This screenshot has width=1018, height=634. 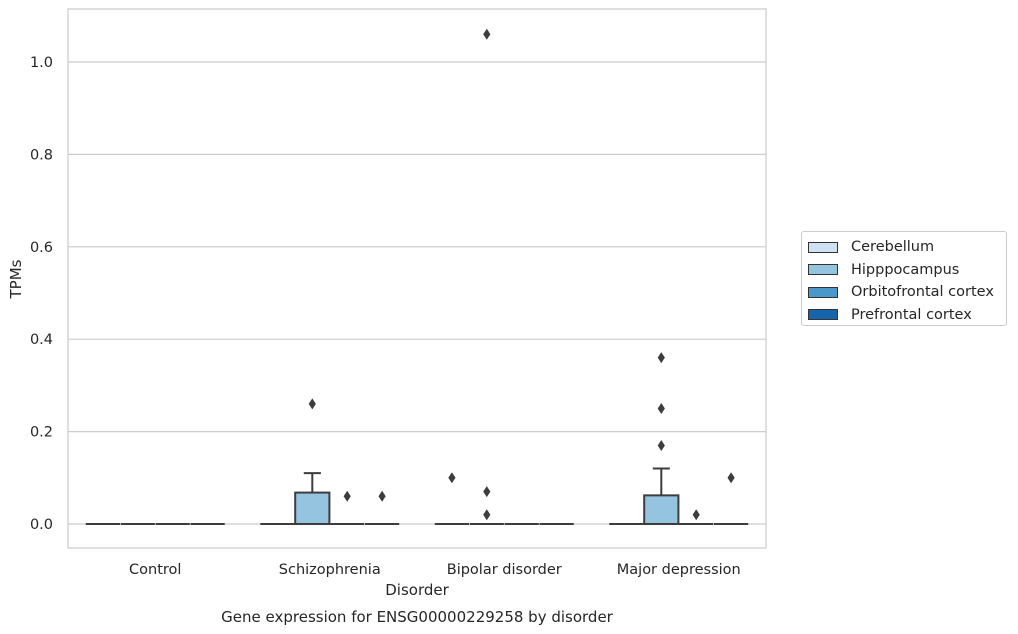 I want to click on y-tick-label: 0.4, so click(x=41, y=340).